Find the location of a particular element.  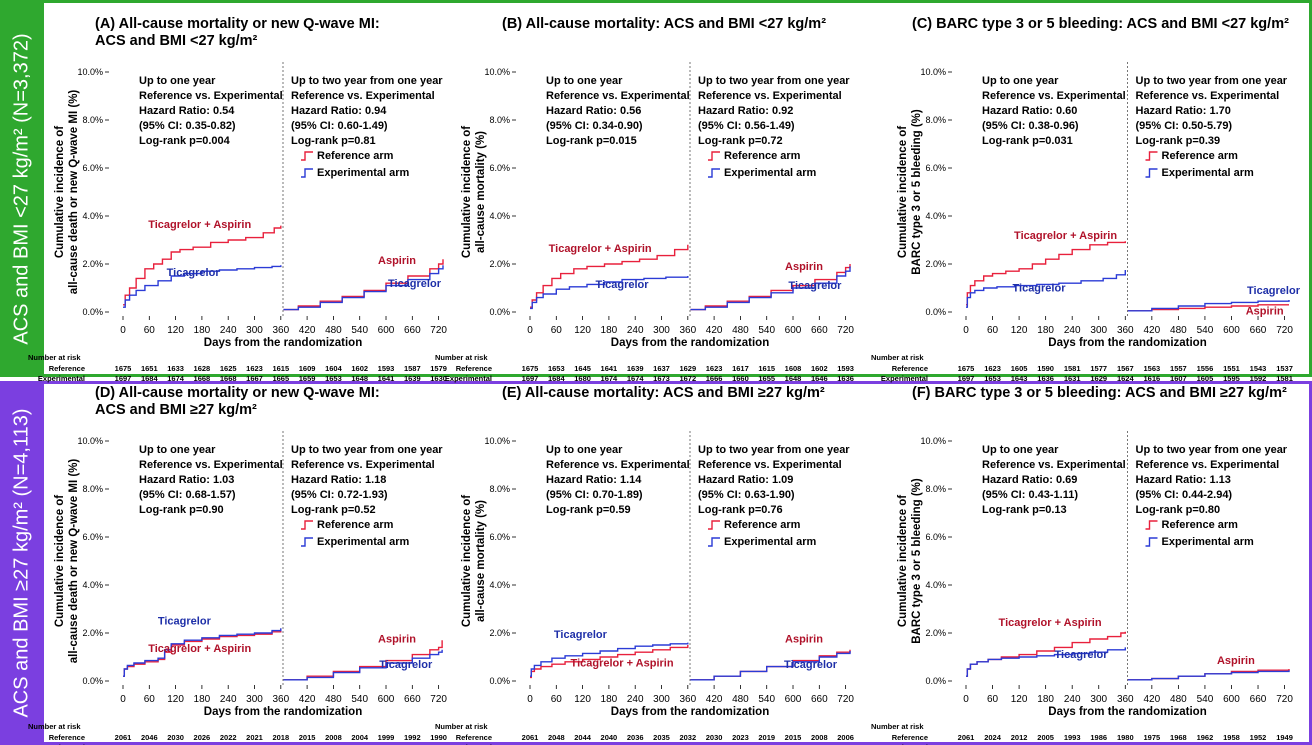

chart-d-xtick-label: 60 is located at coordinates (150, 699).